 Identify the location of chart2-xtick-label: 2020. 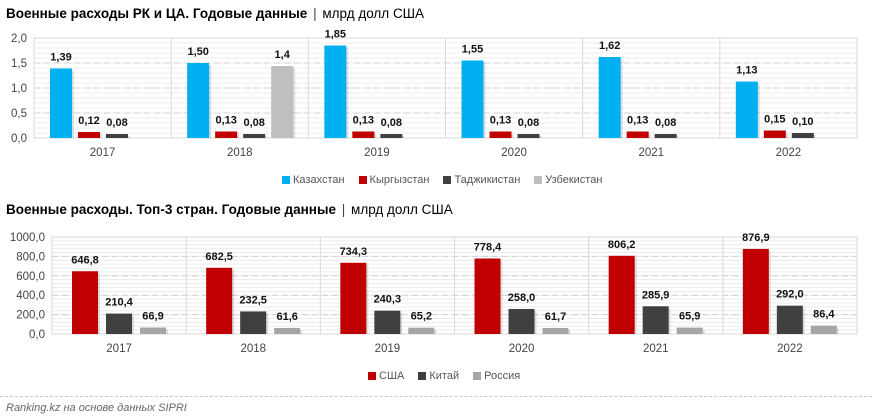
(522, 349).